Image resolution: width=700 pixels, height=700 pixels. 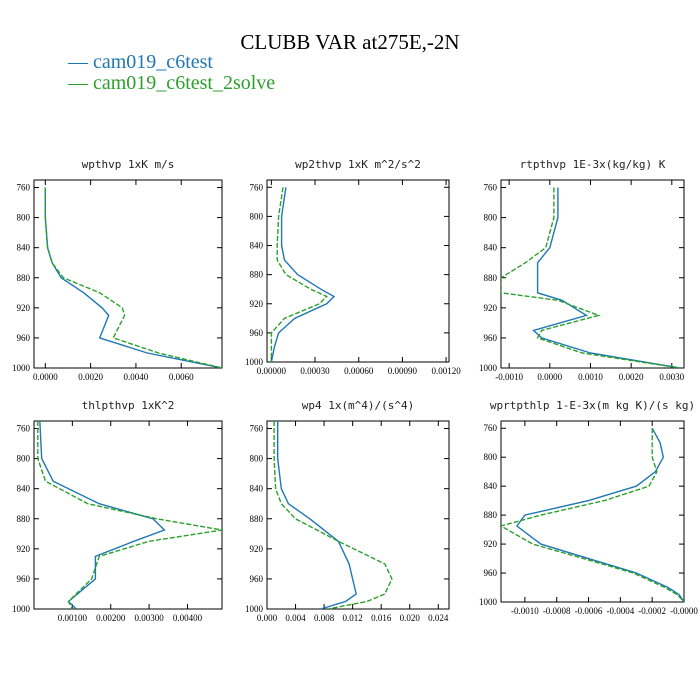 I want to click on x-tick-label: 0.00060, so click(x=359, y=371).